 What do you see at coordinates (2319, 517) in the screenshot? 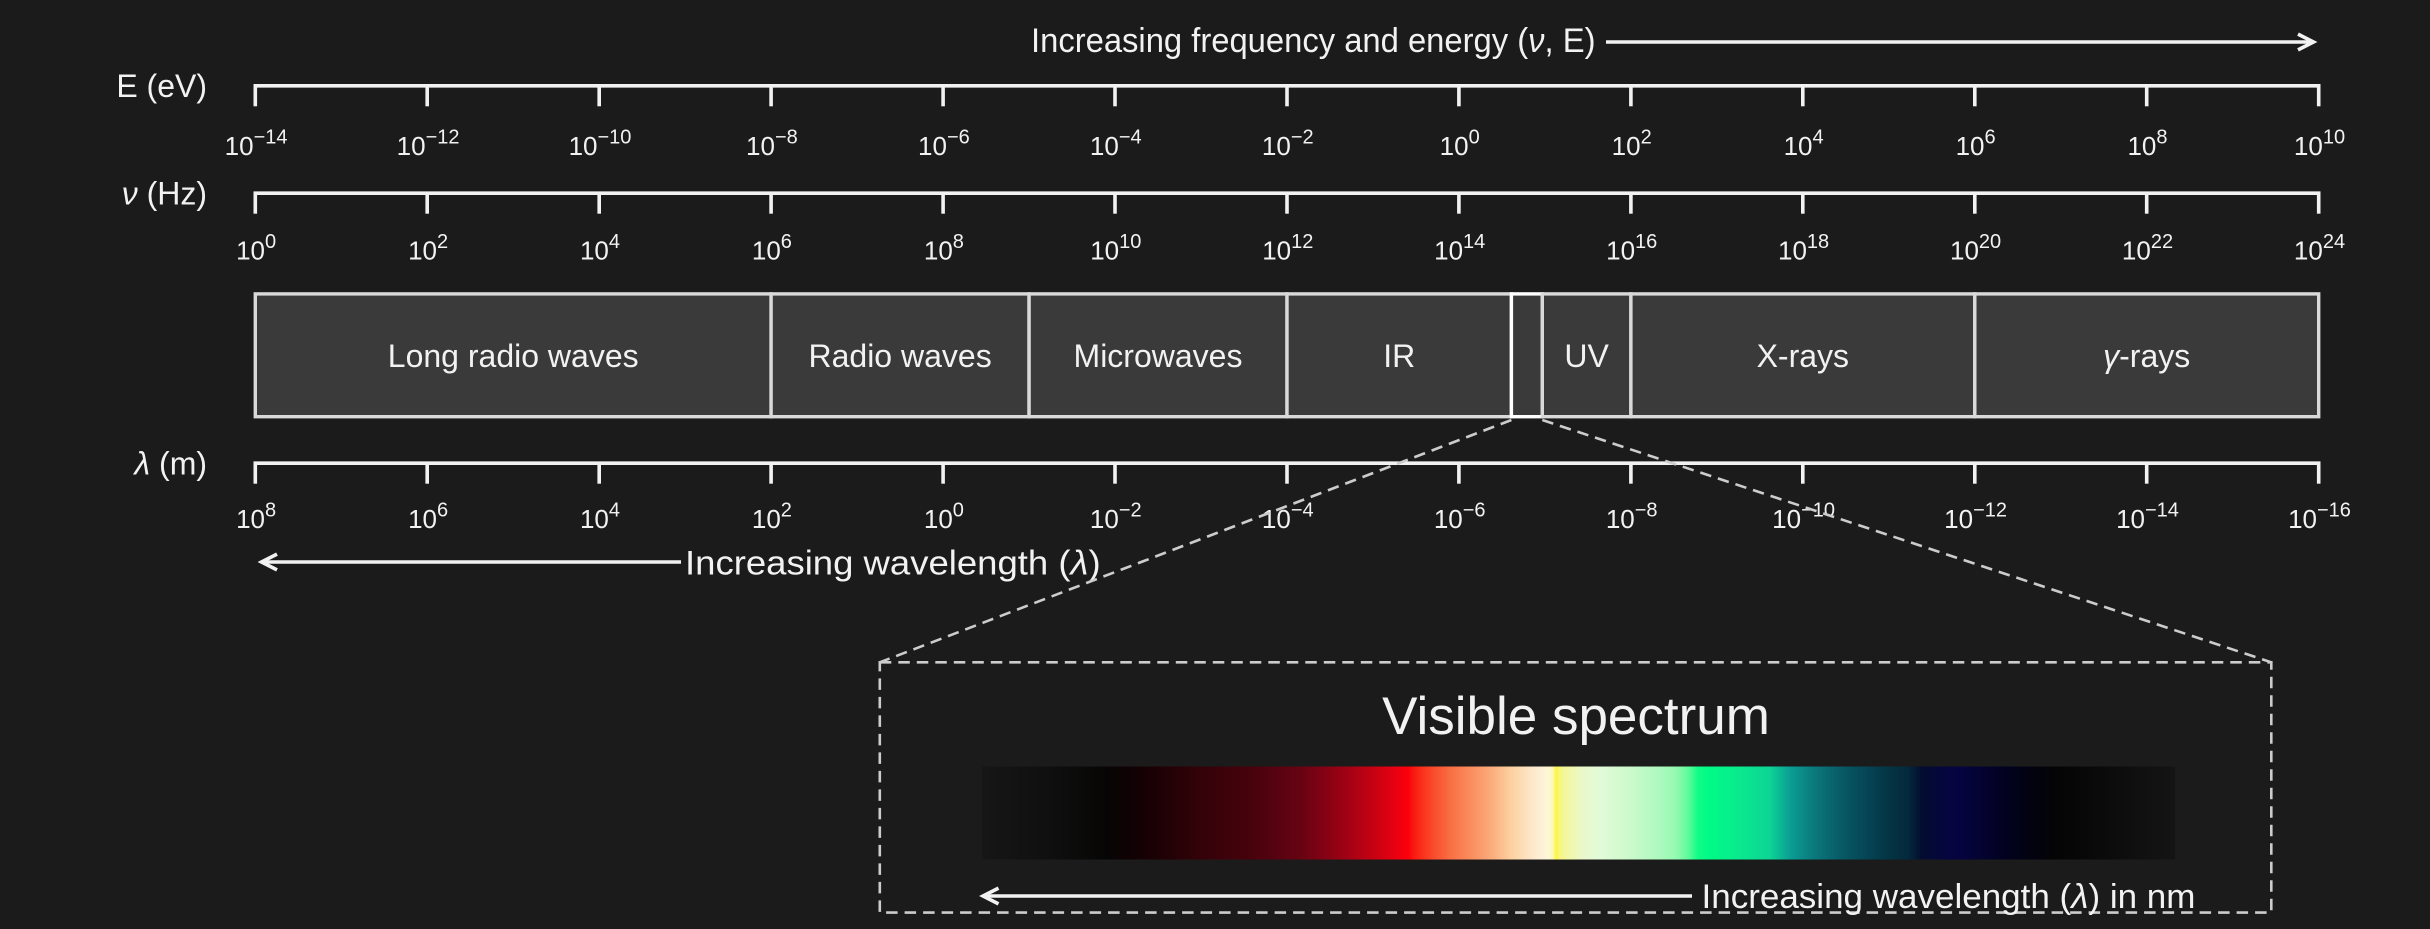
I see `svg-text: 10⁻¹⁶` at bounding box center [2319, 517].